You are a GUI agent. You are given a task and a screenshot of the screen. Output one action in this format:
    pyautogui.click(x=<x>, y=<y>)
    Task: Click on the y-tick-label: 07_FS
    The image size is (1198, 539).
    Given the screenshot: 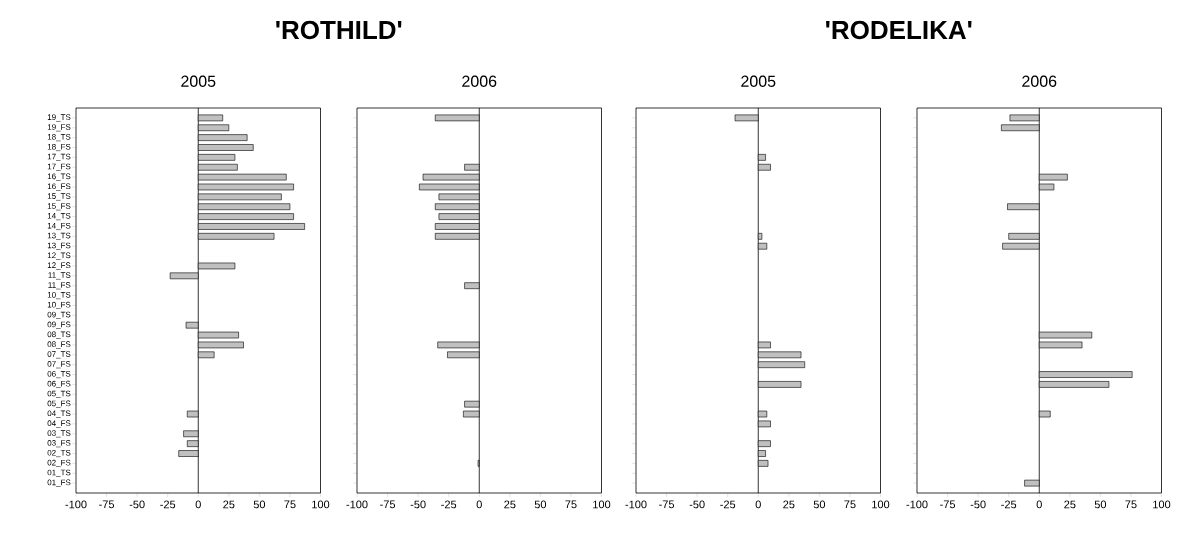 What is the action you would take?
    pyautogui.click(x=59, y=365)
    